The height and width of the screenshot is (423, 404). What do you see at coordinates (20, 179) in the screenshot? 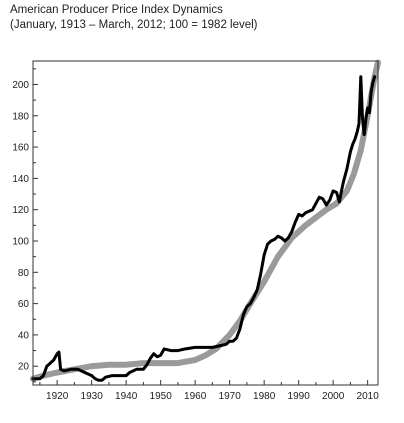
I see `y-tick-label: 140` at bounding box center [20, 179].